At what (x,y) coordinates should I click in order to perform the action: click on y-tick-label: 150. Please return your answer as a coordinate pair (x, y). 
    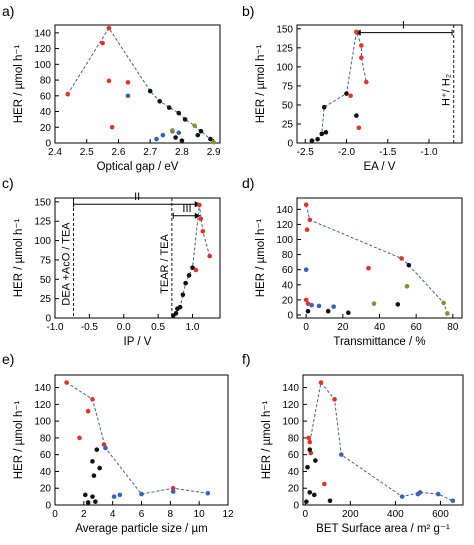
    Looking at the image, I should click on (284, 29).